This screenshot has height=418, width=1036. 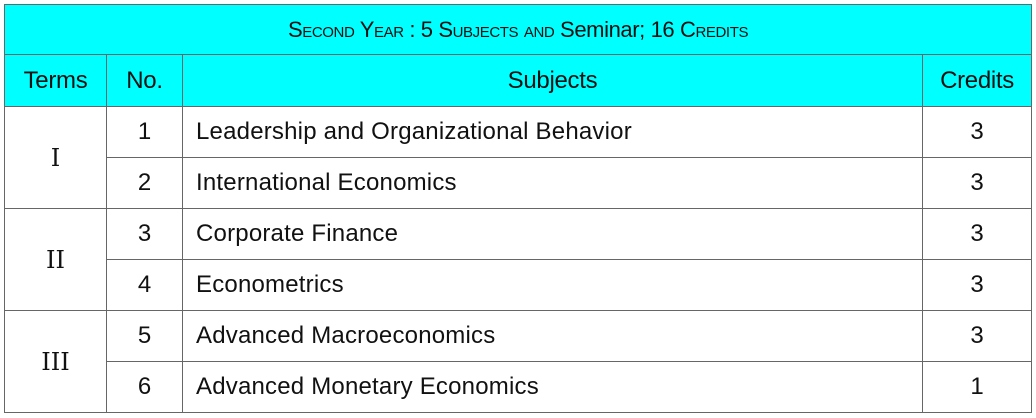 I want to click on table-row: 6 Advanced Monetary Economics 1, so click(x=519, y=387).